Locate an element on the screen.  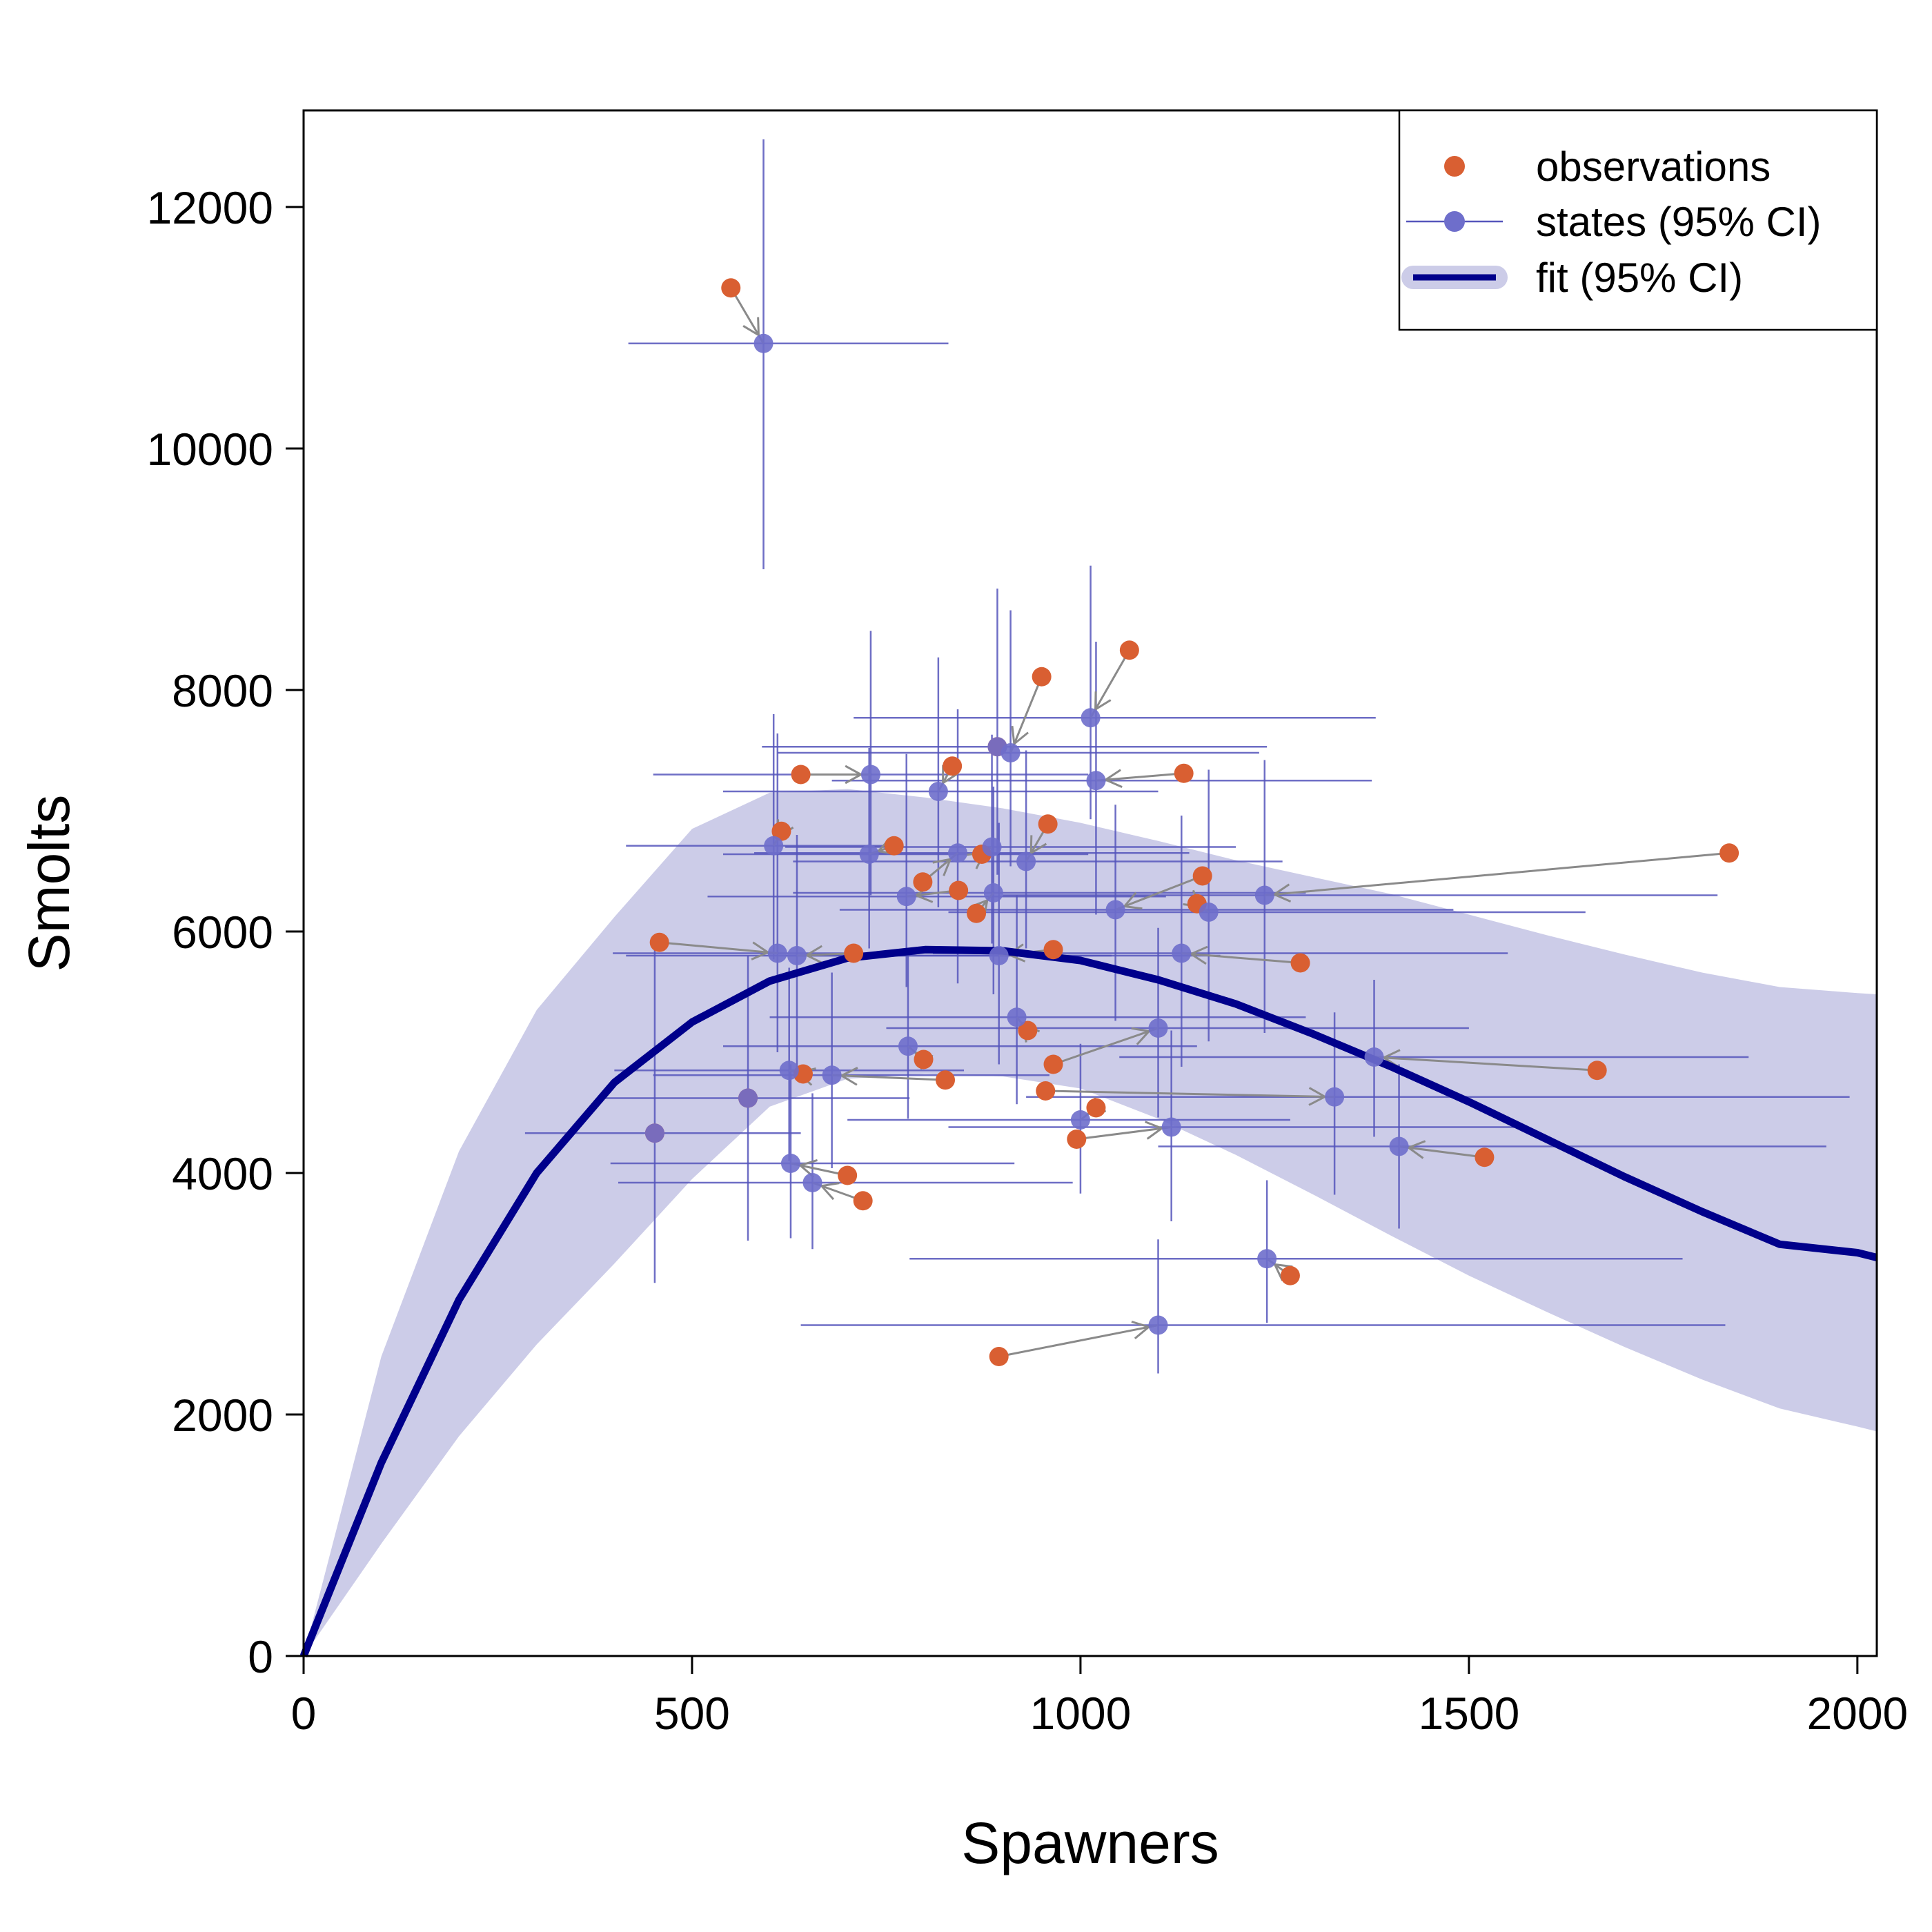
y-tick-label-1: 2000 is located at coordinates (222, 1415).